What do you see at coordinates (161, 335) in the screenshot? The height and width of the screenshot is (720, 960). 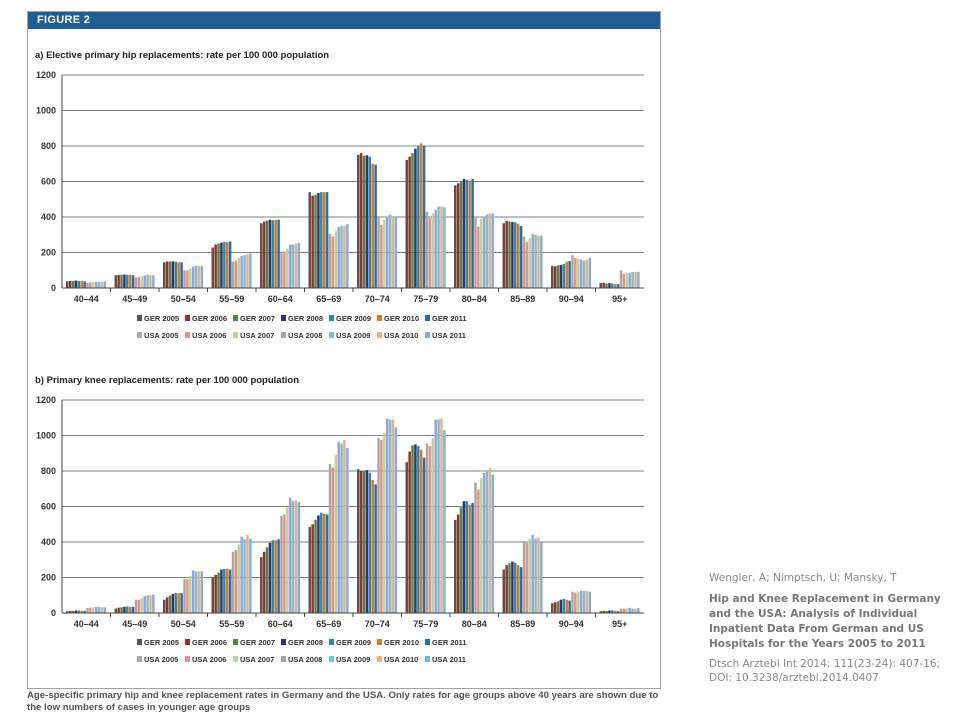 I see `legend-label: USA 2005` at bounding box center [161, 335].